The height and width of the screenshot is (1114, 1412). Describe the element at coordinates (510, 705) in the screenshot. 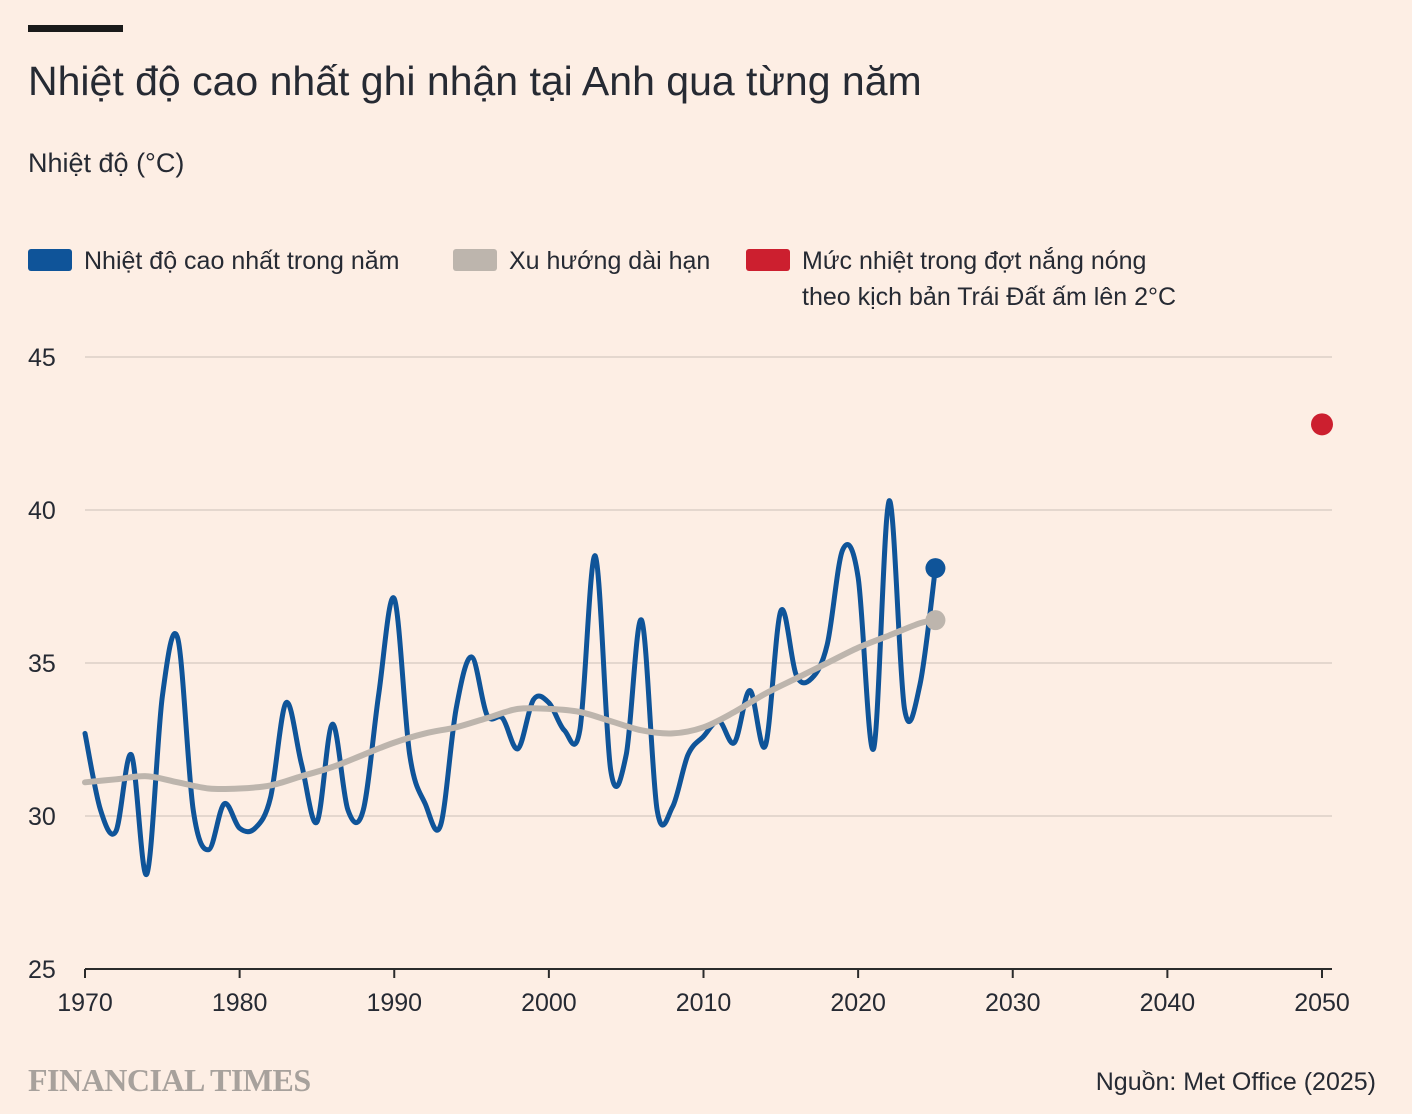

I see `series-line-trend` at that location.